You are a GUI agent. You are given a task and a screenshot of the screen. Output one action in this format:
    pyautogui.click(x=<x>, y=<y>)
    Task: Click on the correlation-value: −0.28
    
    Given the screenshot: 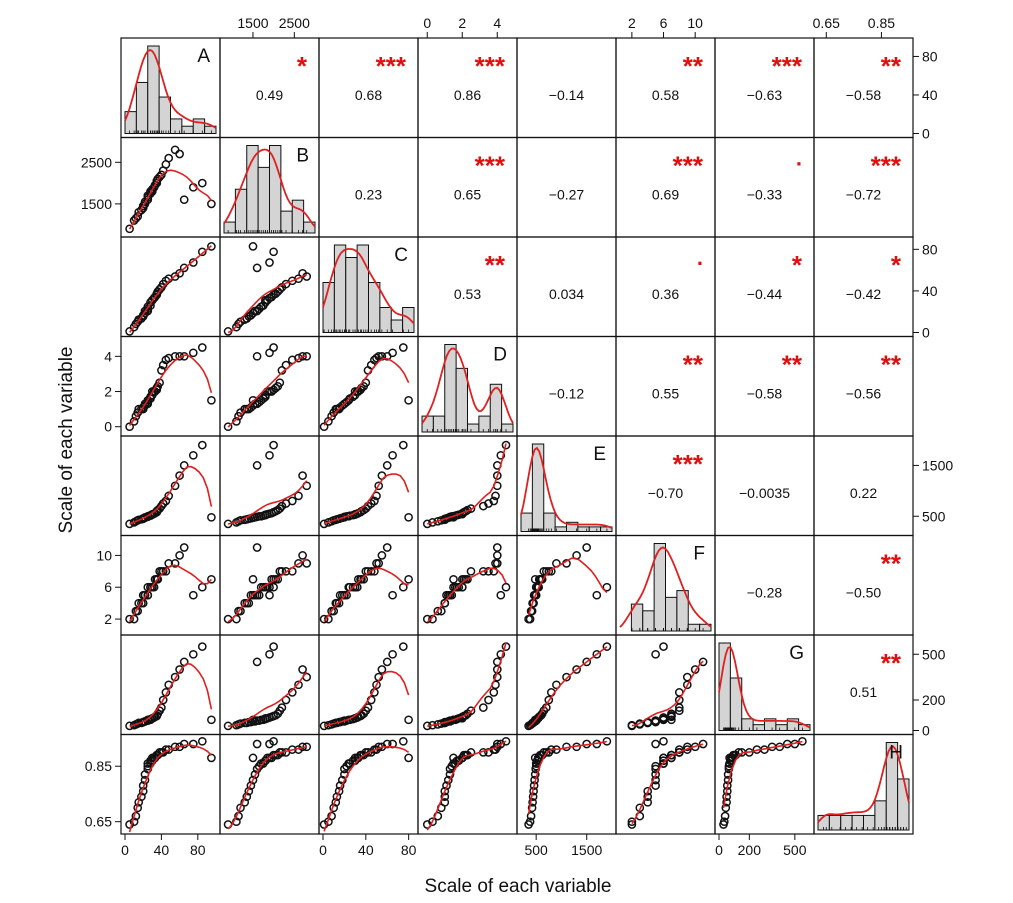 What is the action you would take?
    pyautogui.click(x=765, y=593)
    